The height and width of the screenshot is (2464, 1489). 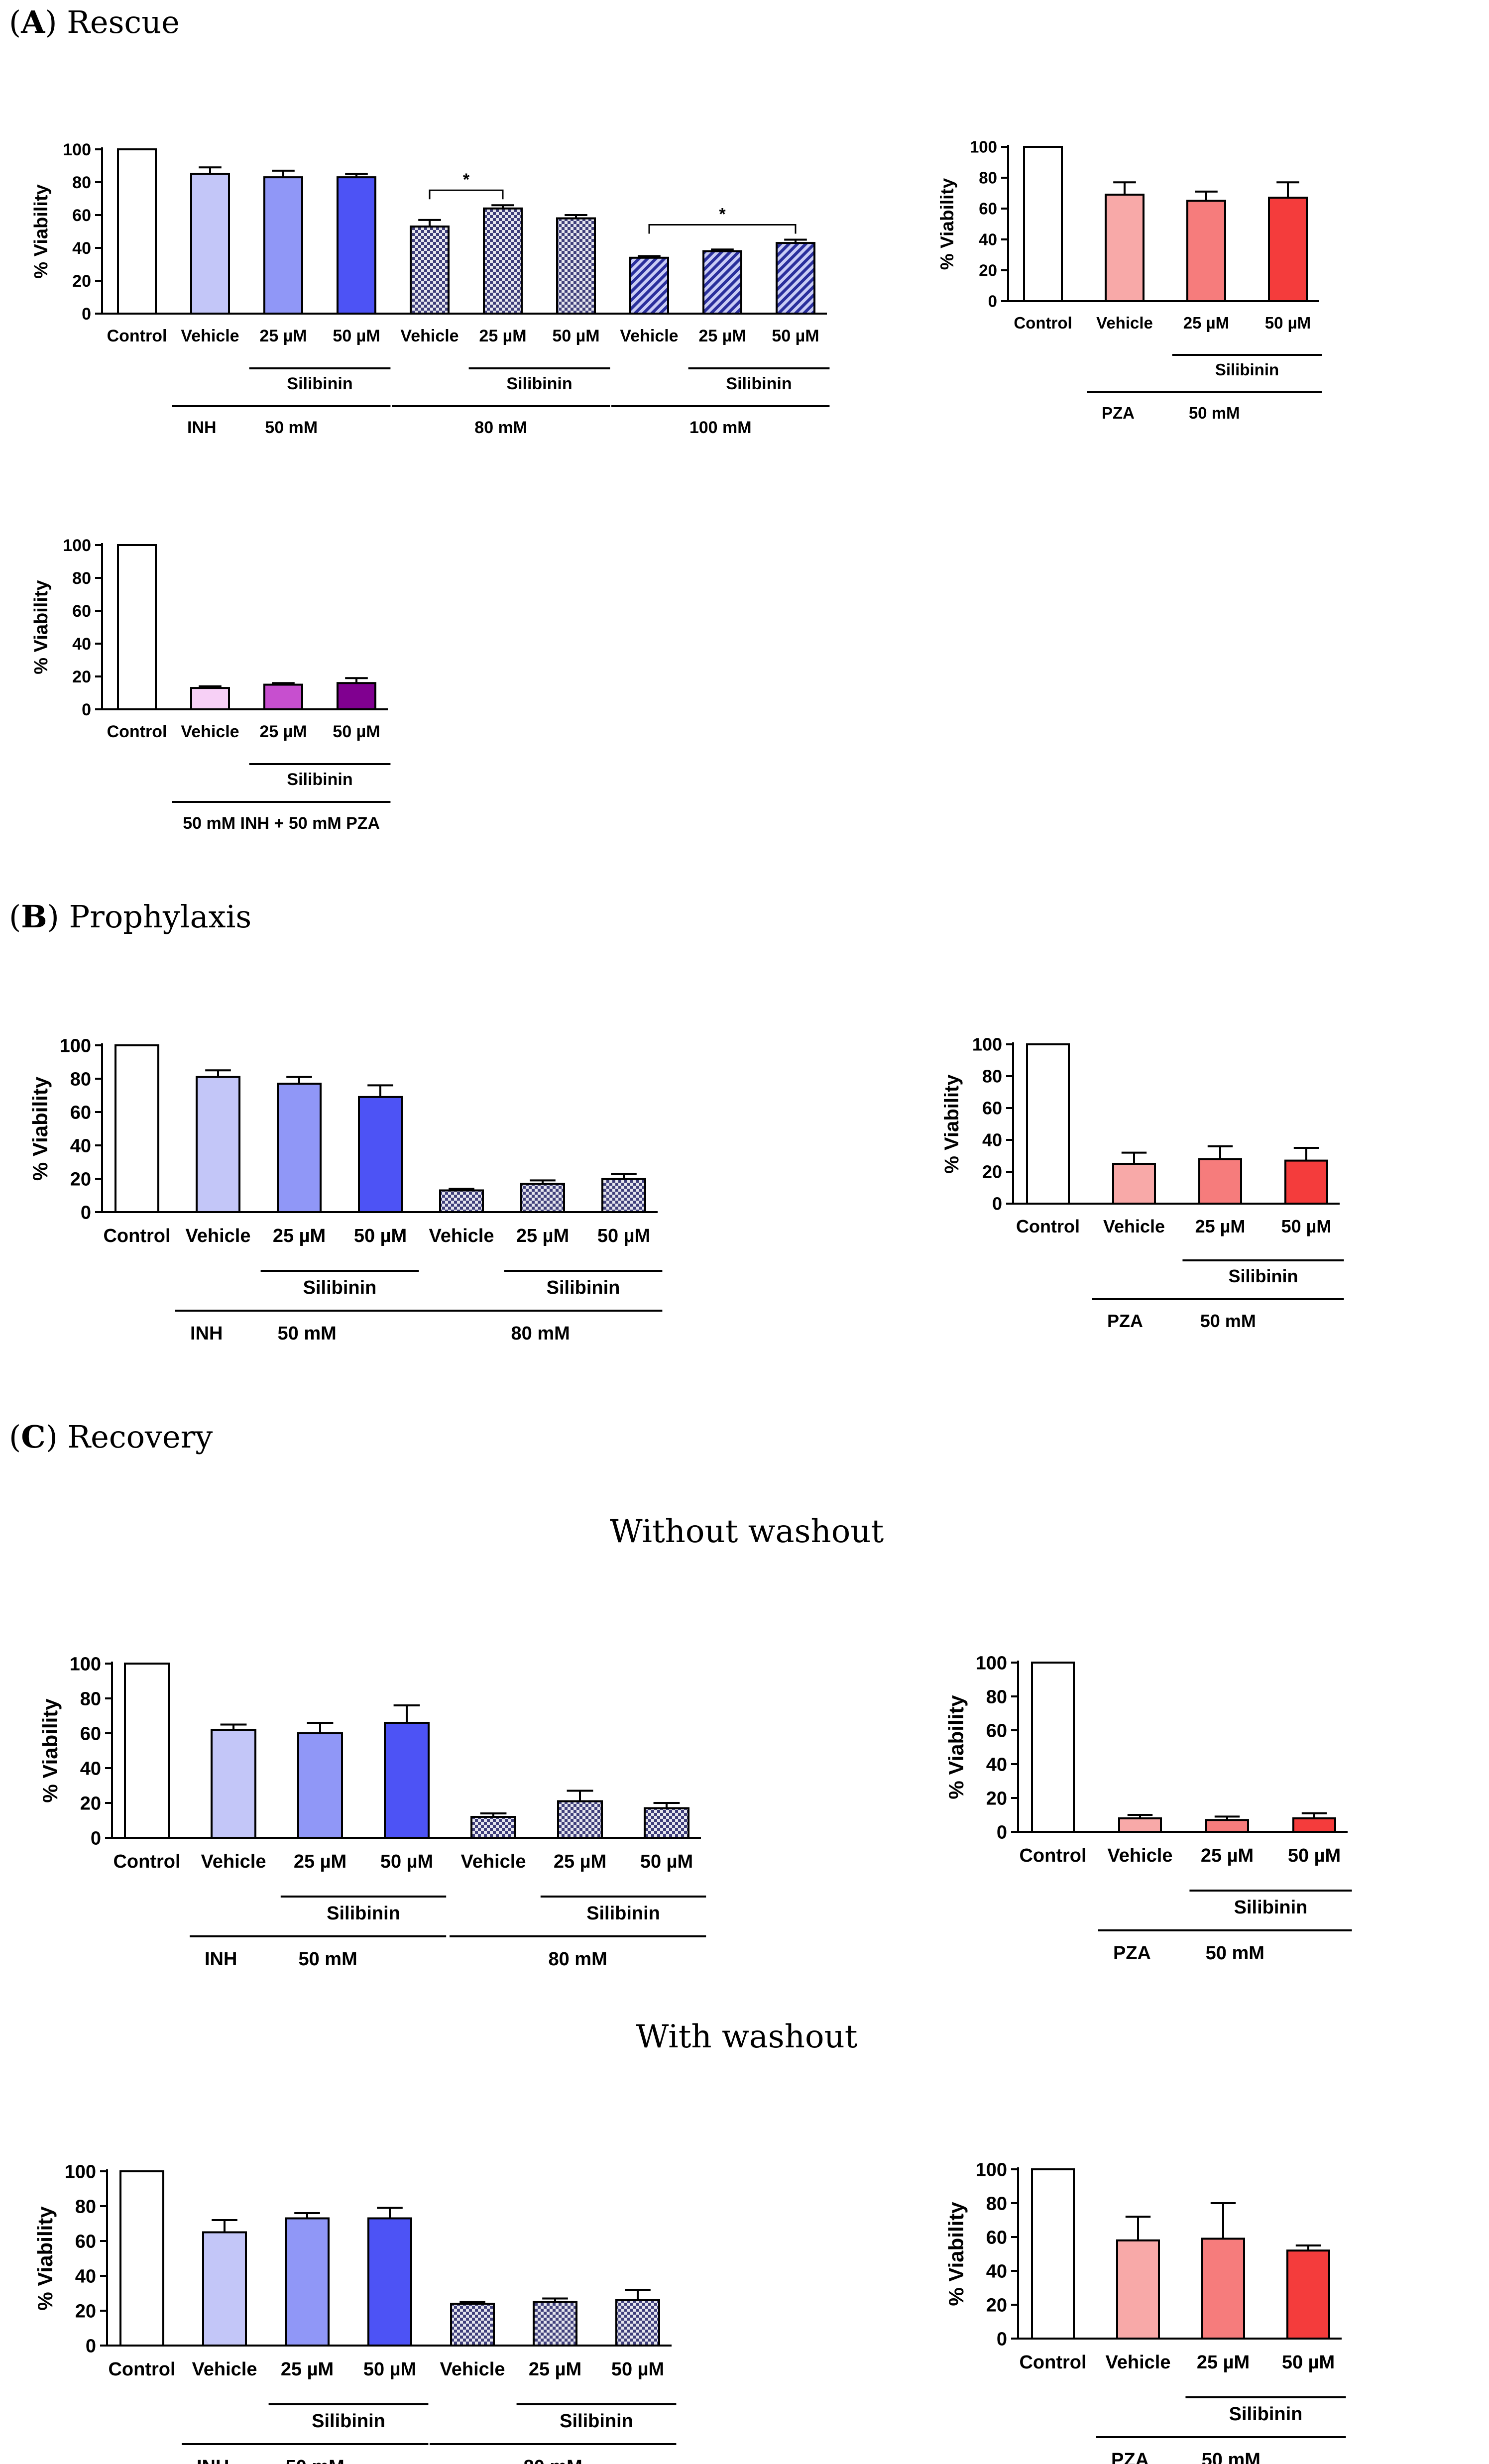 What do you see at coordinates (111, 1437) in the screenshot?
I see `section-title-c: (C) Recovery` at bounding box center [111, 1437].